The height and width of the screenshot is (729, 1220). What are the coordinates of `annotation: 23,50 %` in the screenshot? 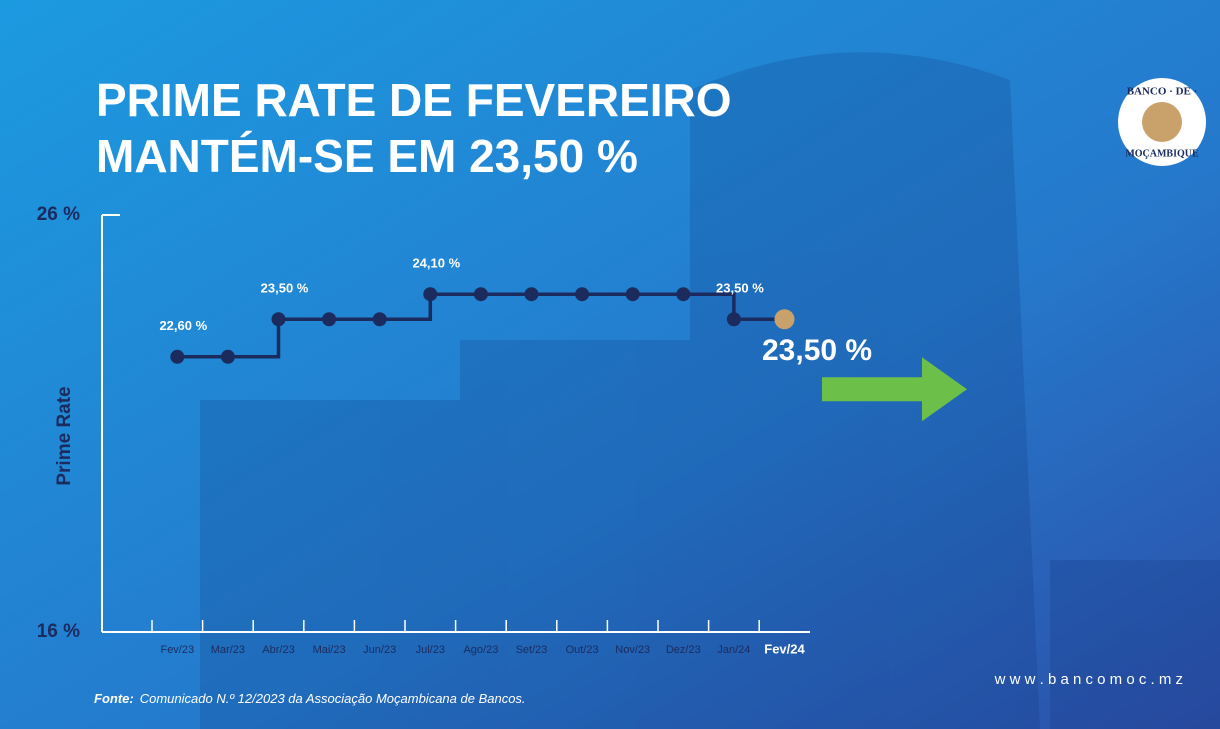 It's located at (817, 350).